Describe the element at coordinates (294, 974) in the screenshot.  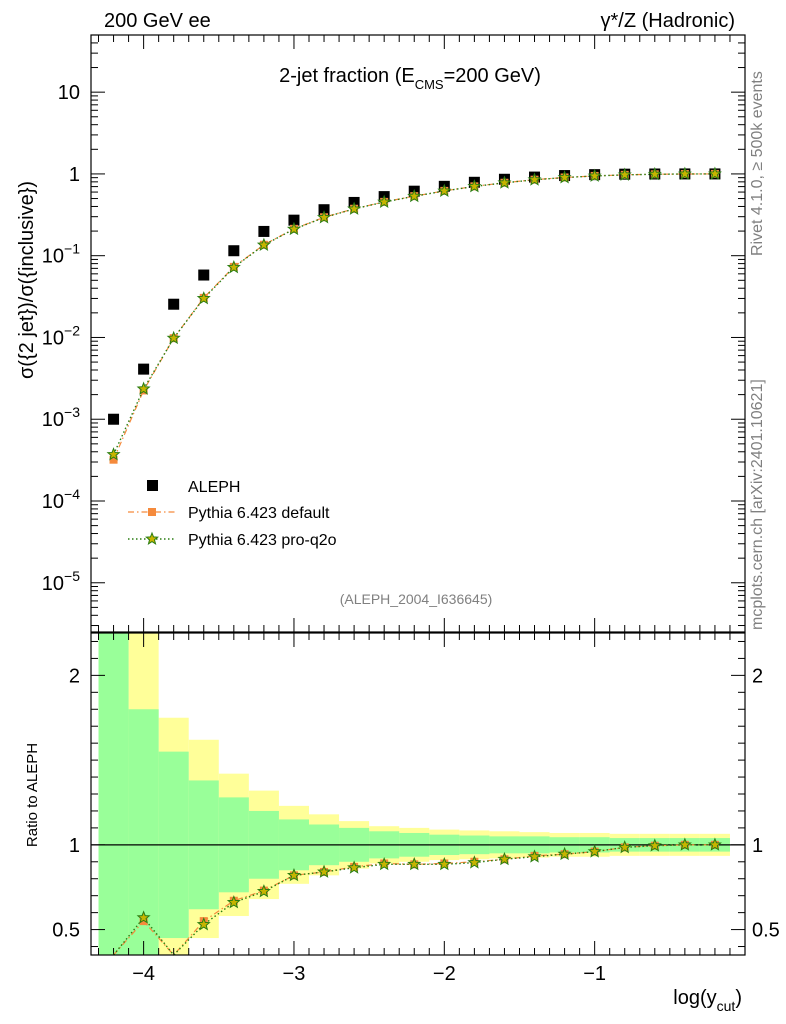
I see `x-tick-label: −3` at that location.